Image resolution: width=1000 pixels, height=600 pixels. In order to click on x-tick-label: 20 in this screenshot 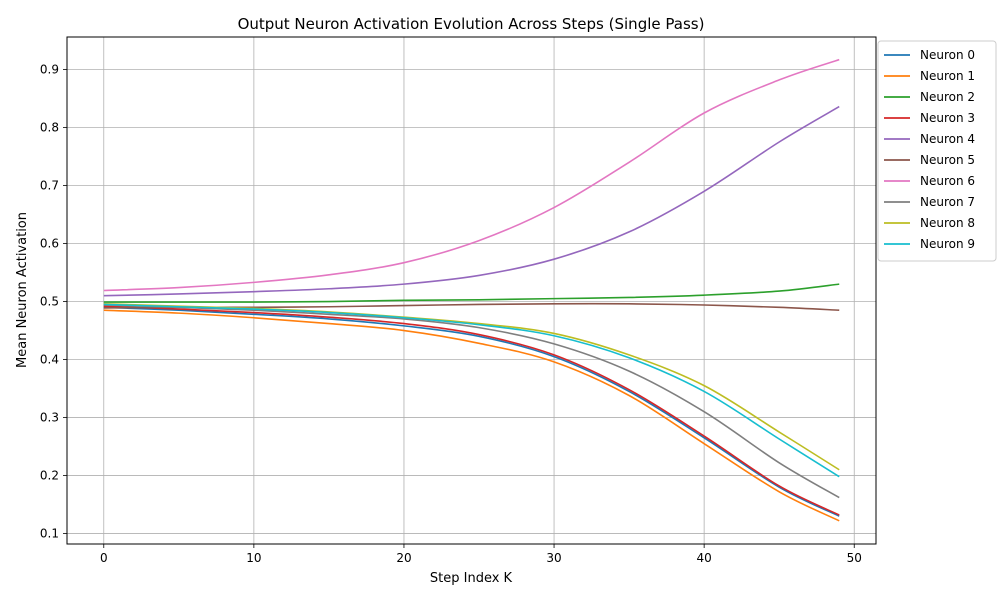, I will do `click(403, 558)`.